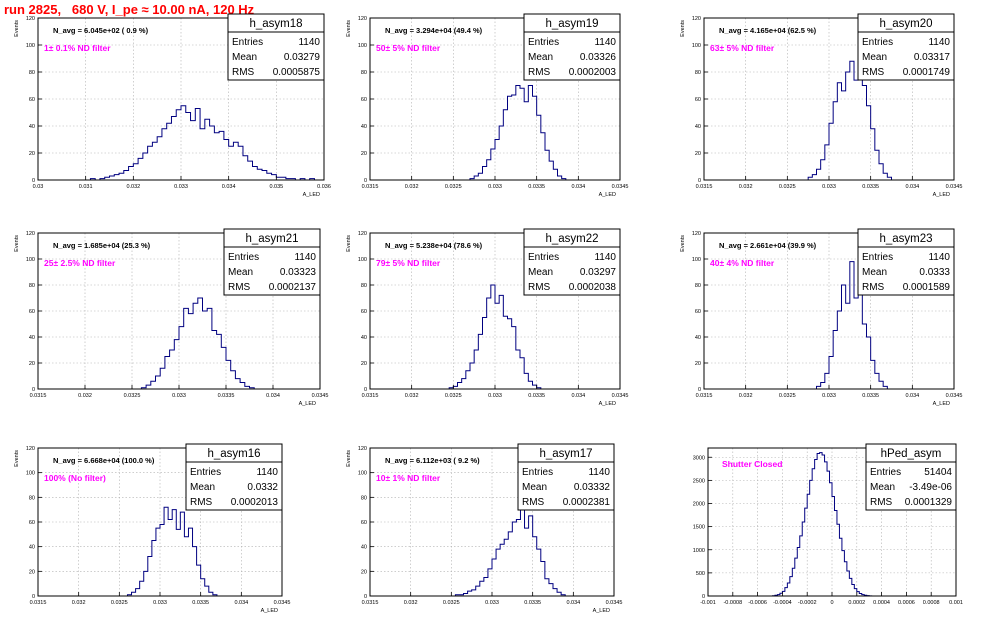 Image resolution: width=996 pixels, height=622 pixels. Describe the element at coordinates (782, 603) in the screenshot. I see `x-tick-label: -0.0004` at that location.